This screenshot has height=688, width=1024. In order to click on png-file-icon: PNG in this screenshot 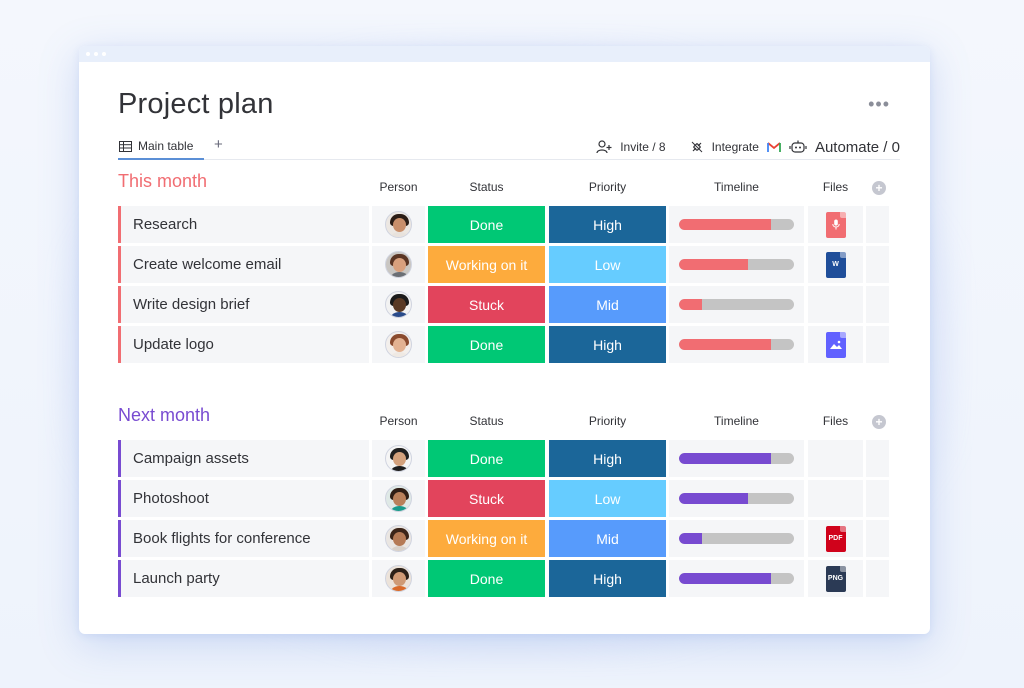, I will do `click(835, 578)`.